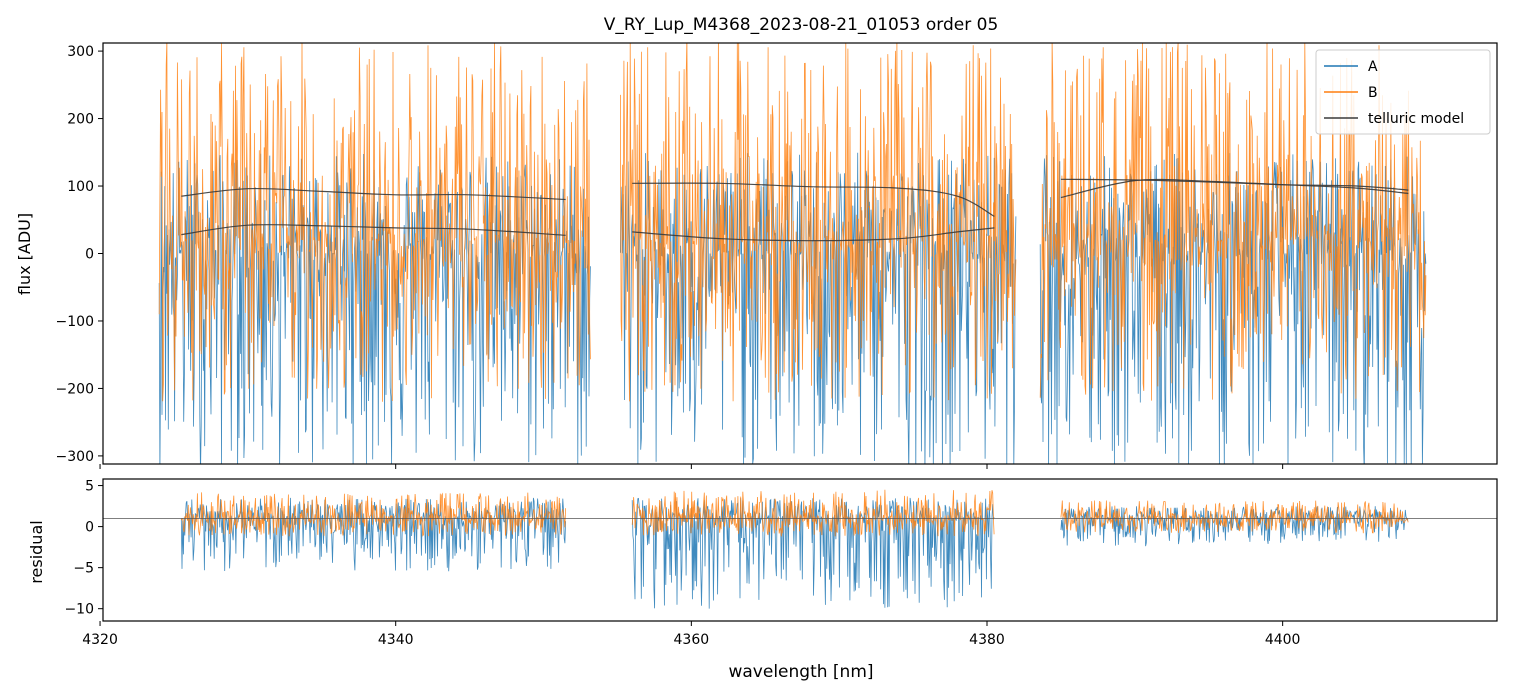 This screenshot has width=1513, height=696. I want to click on bottom-y-tick-label: −10, so click(79, 610).